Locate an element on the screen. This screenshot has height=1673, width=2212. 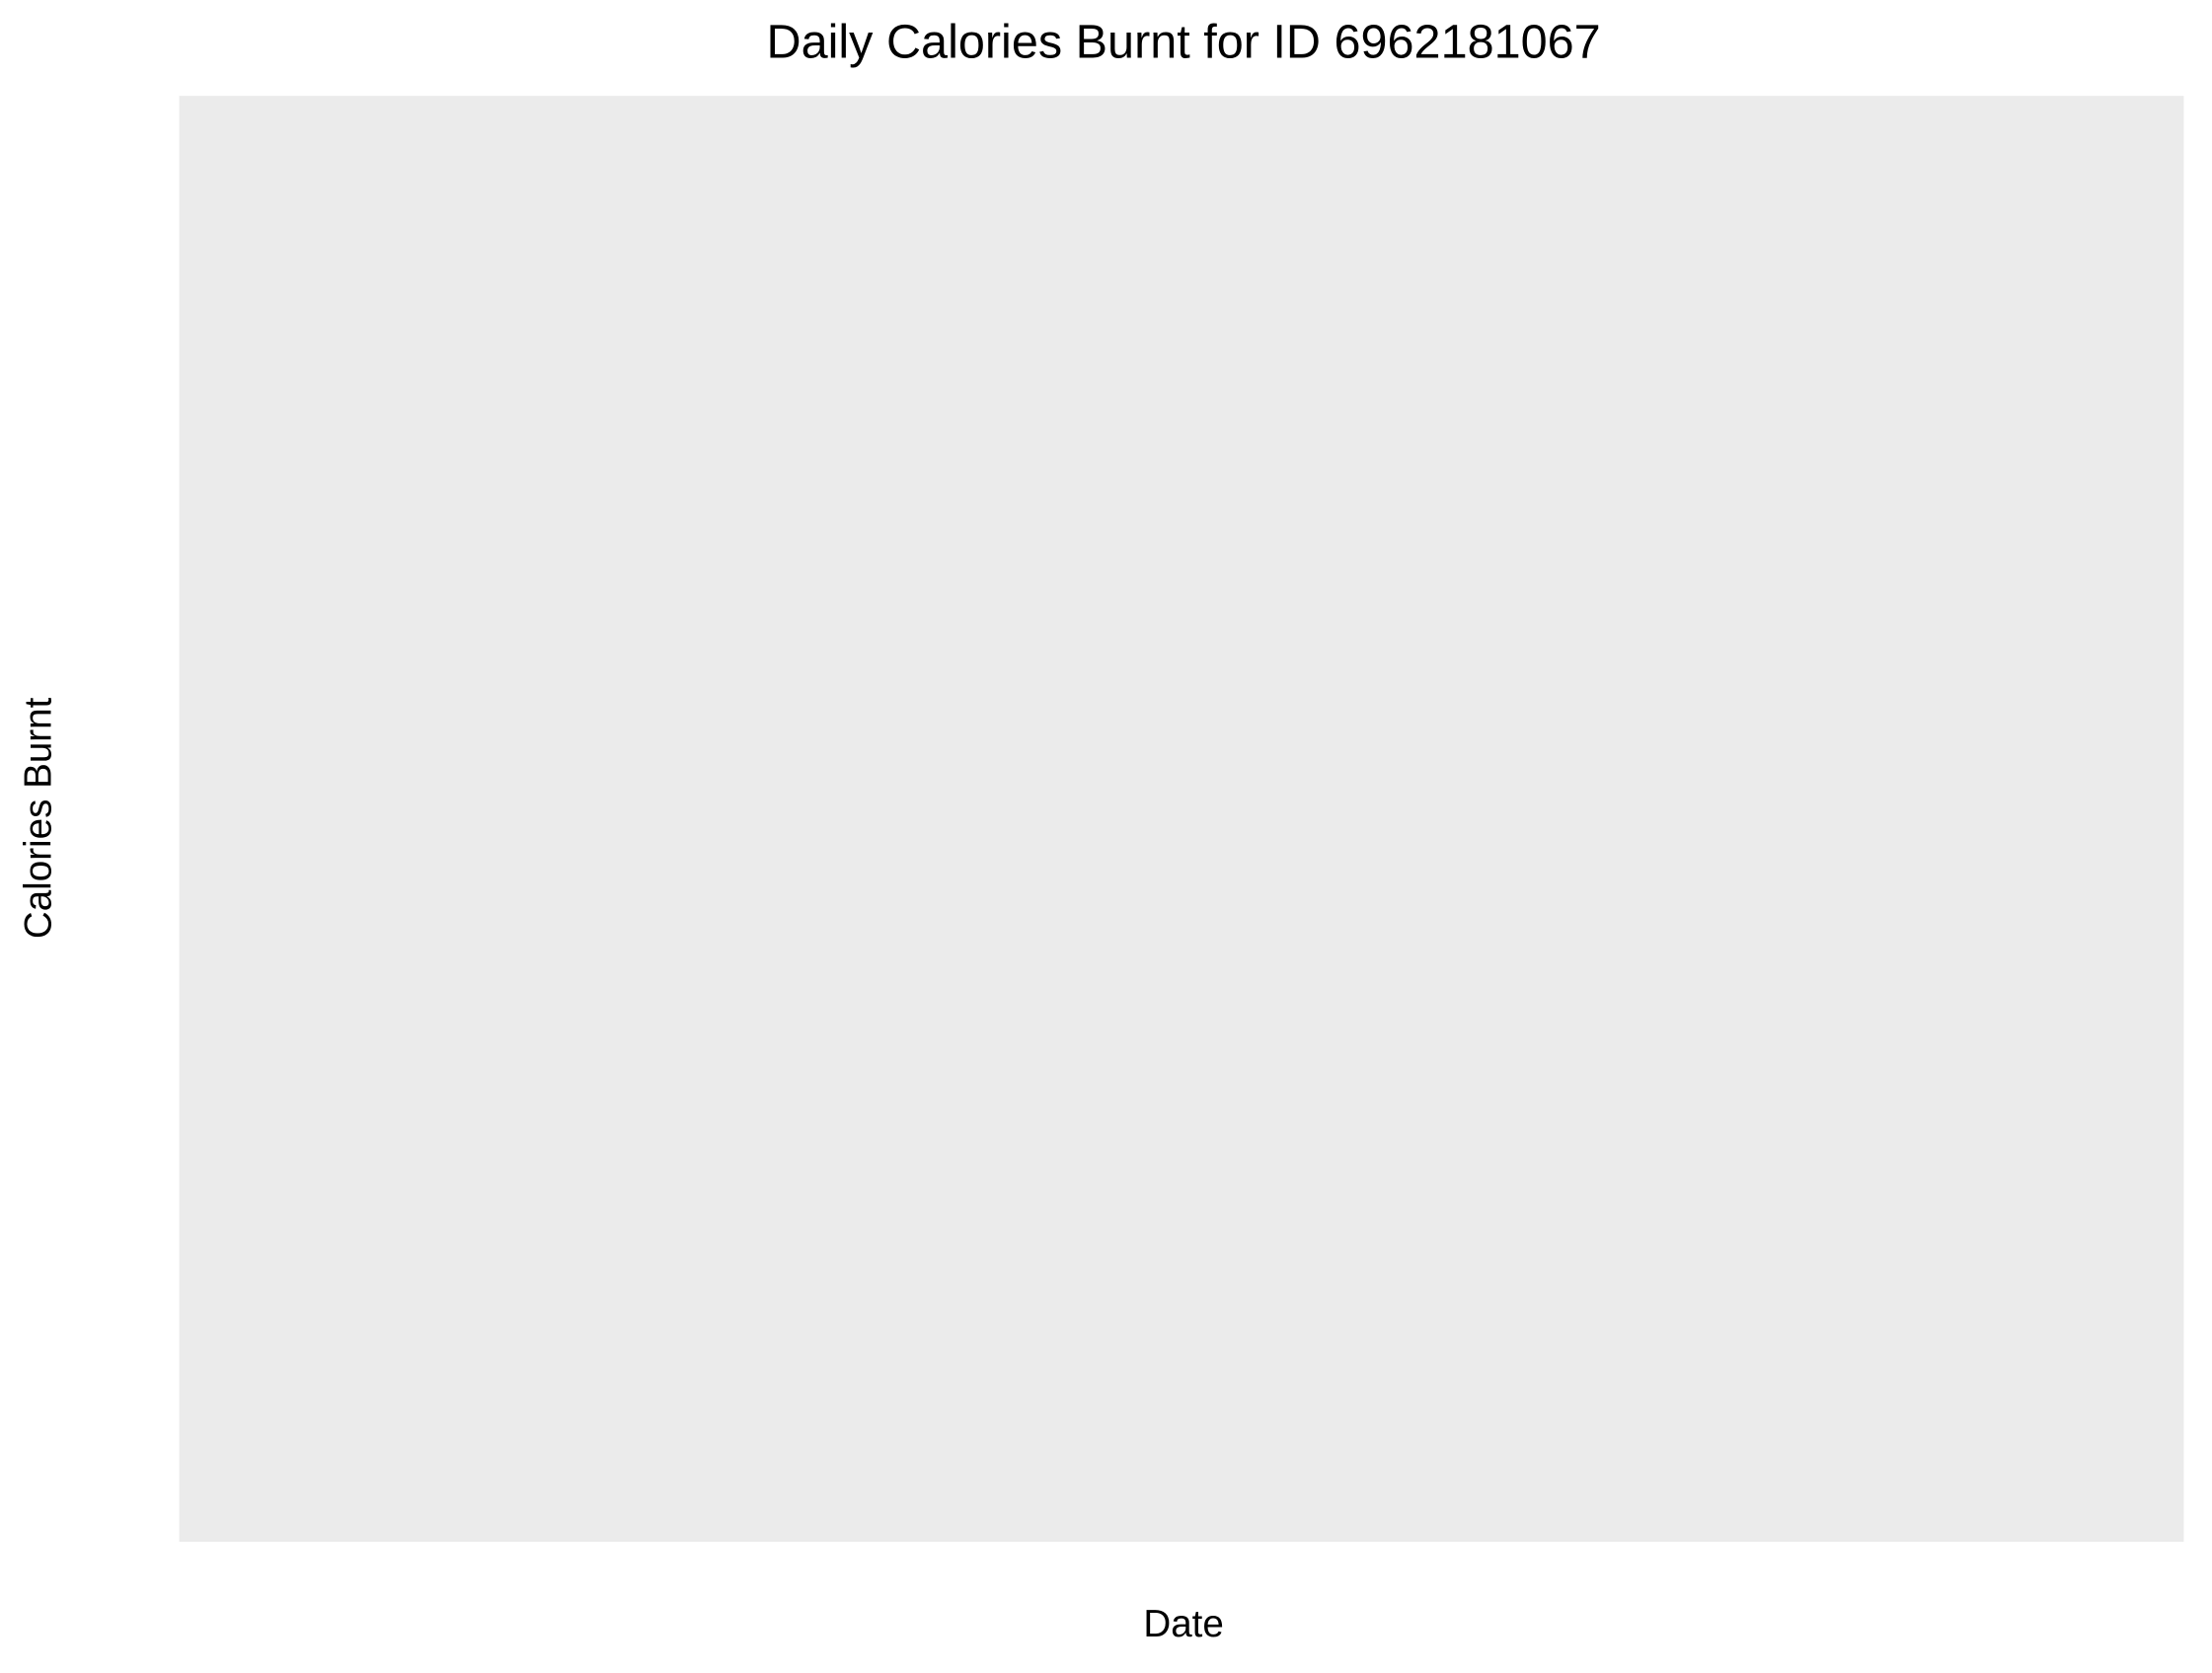
y-axis-title: Calories Burnt is located at coordinates (39, 818).